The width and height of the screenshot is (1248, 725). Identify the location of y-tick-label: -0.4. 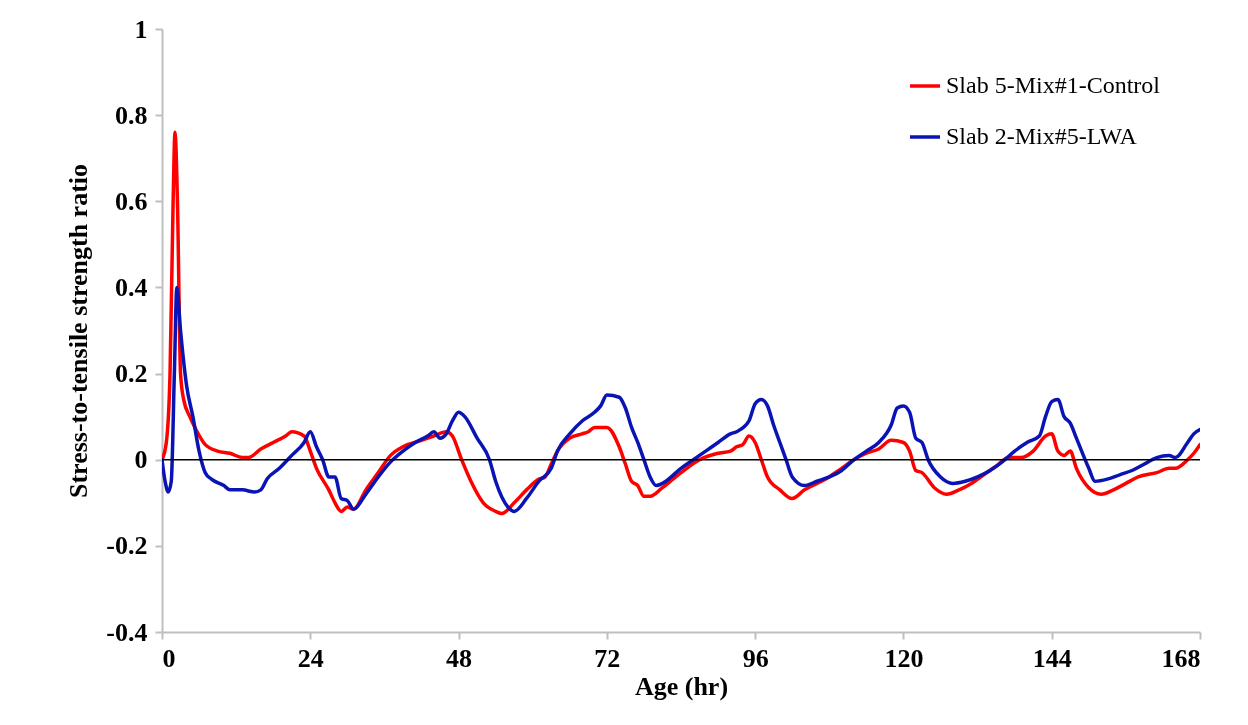
(127, 632).